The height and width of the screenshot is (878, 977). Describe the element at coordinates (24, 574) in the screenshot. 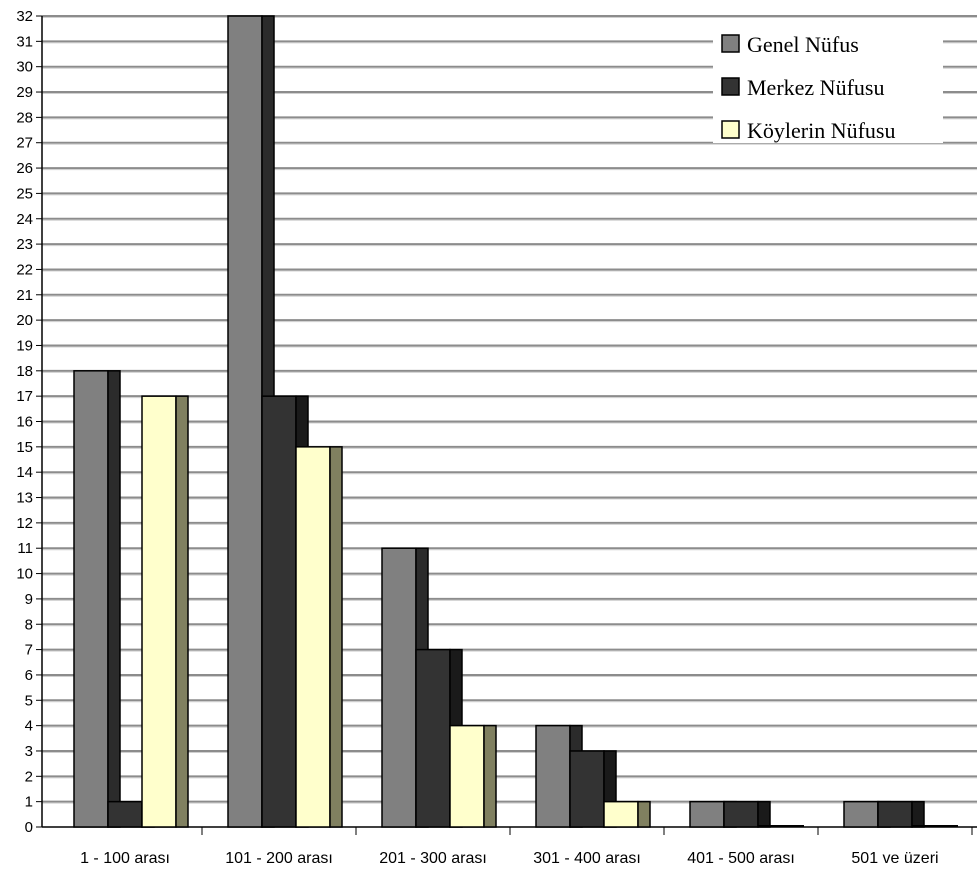

I see `y-tick-label: 10` at that location.